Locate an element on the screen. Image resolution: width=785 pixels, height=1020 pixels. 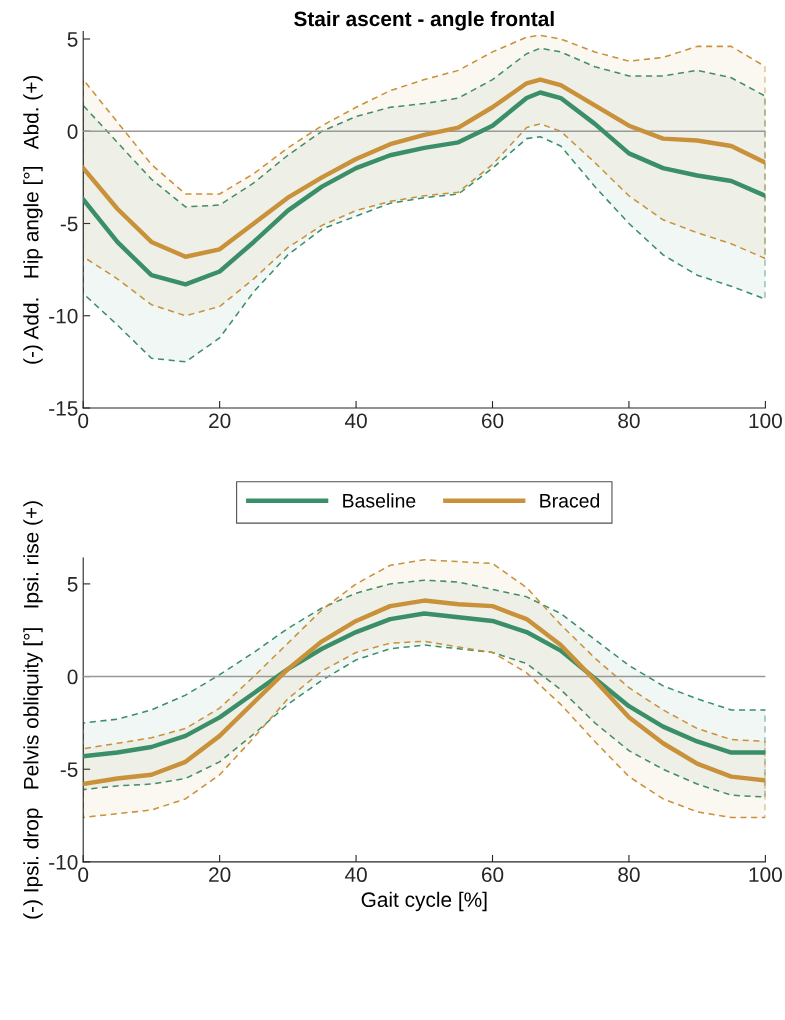
line-series is located at coordinates (424, 685).